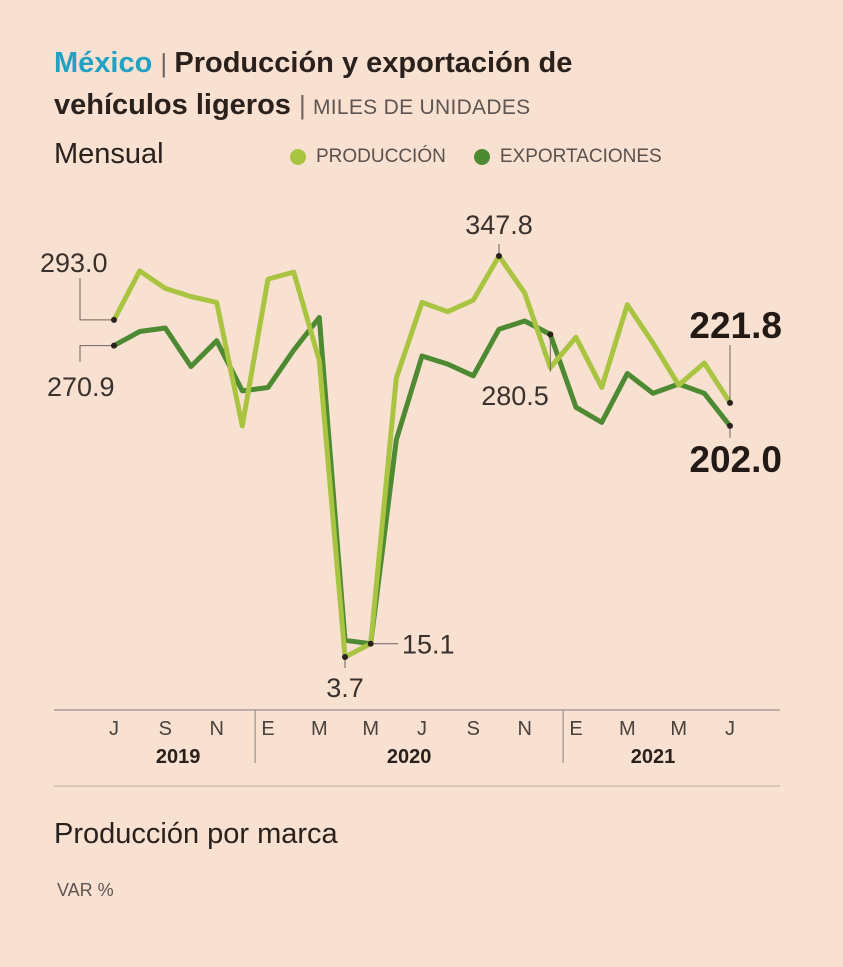 This screenshot has width=843, height=967. What do you see at coordinates (730, 729) in the screenshot?
I see `x-tick-label-12: J` at bounding box center [730, 729].